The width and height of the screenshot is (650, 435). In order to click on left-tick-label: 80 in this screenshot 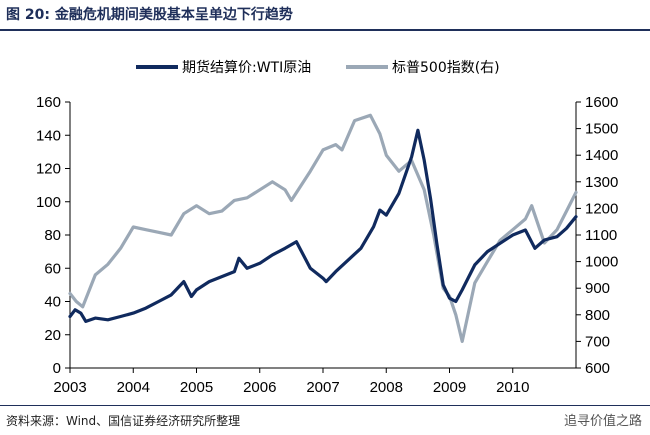, I will do `click(52, 235)`.